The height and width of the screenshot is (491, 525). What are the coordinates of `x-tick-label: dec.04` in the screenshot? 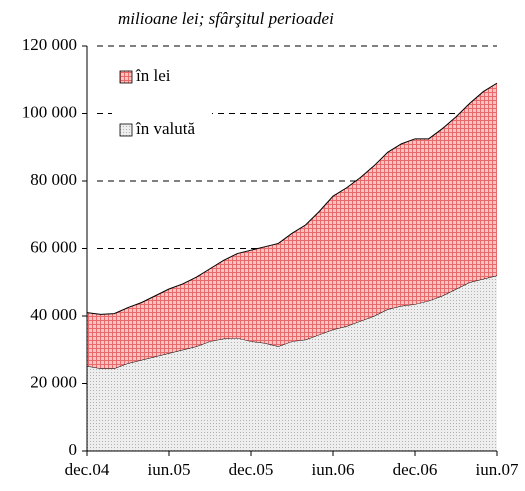 It's located at (87, 469).